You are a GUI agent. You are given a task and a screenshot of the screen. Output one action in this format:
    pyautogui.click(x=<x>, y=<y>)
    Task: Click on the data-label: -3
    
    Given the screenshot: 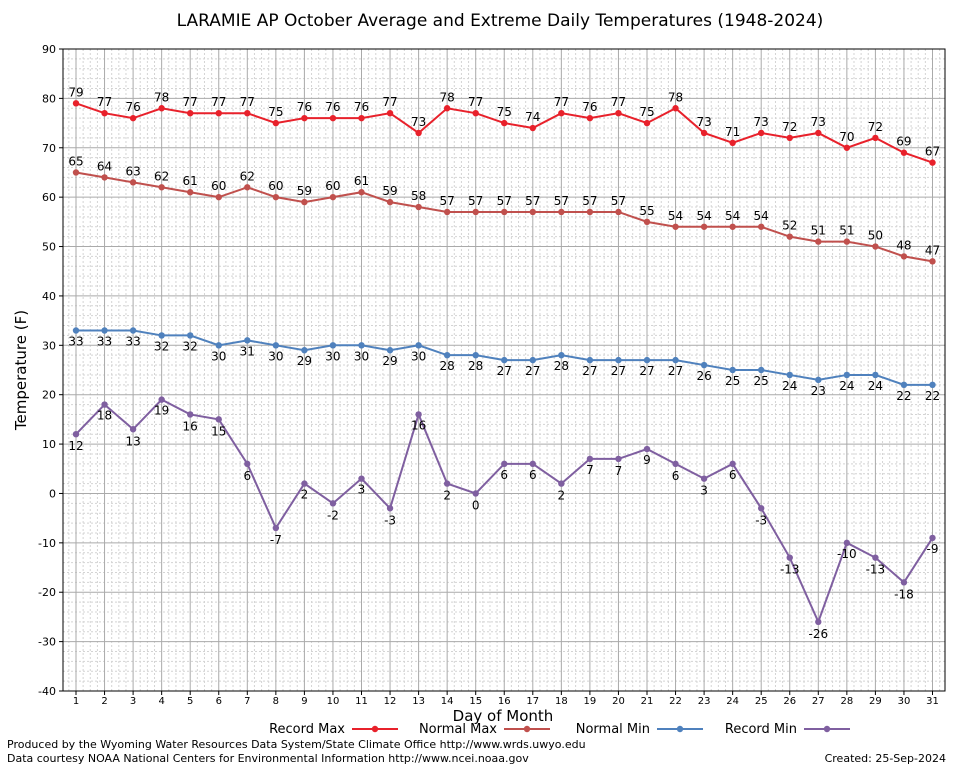 What is the action you would take?
    pyautogui.click(x=390, y=520)
    